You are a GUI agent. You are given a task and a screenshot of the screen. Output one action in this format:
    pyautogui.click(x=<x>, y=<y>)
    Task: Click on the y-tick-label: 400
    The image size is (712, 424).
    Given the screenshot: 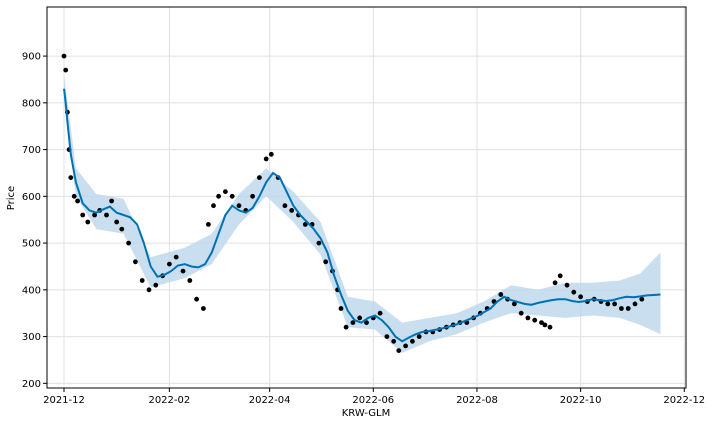 What is the action you would take?
    pyautogui.click(x=31, y=290)
    